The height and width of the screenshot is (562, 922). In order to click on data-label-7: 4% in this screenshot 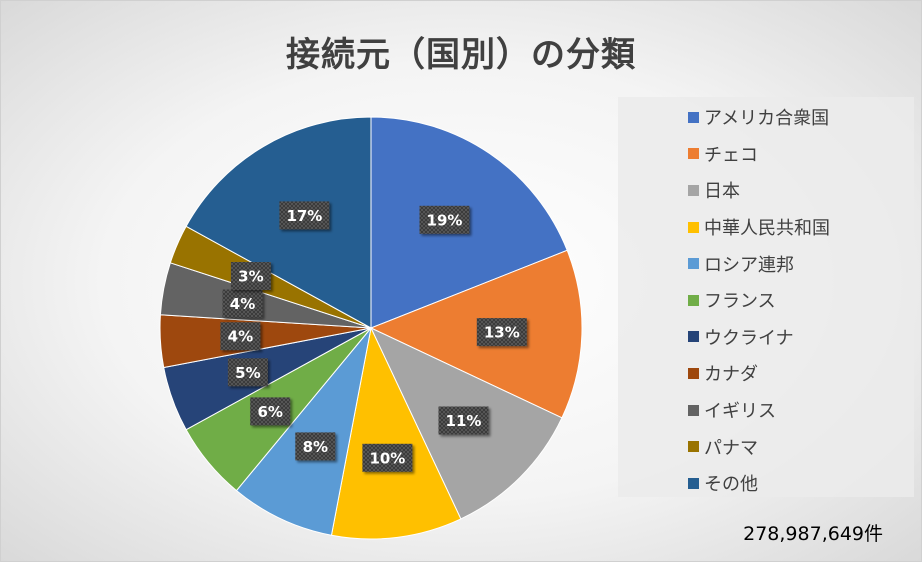, I will do `click(240, 336)`.